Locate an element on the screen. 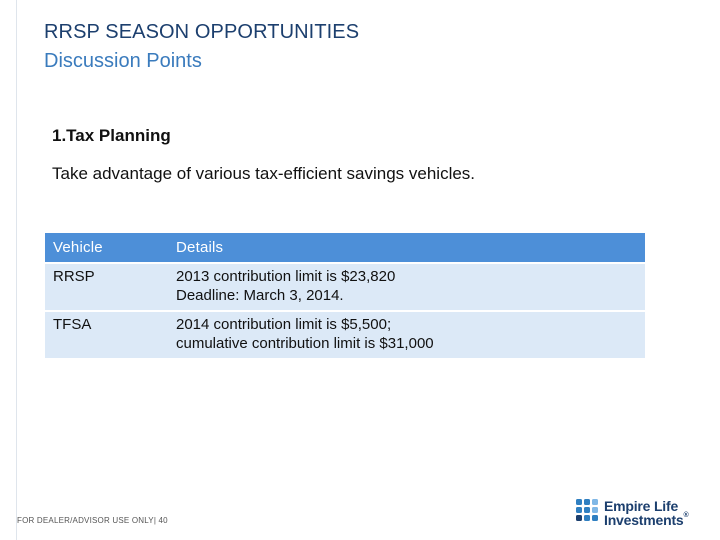  slide-subtitle: Discussion Points is located at coordinates (123, 61).